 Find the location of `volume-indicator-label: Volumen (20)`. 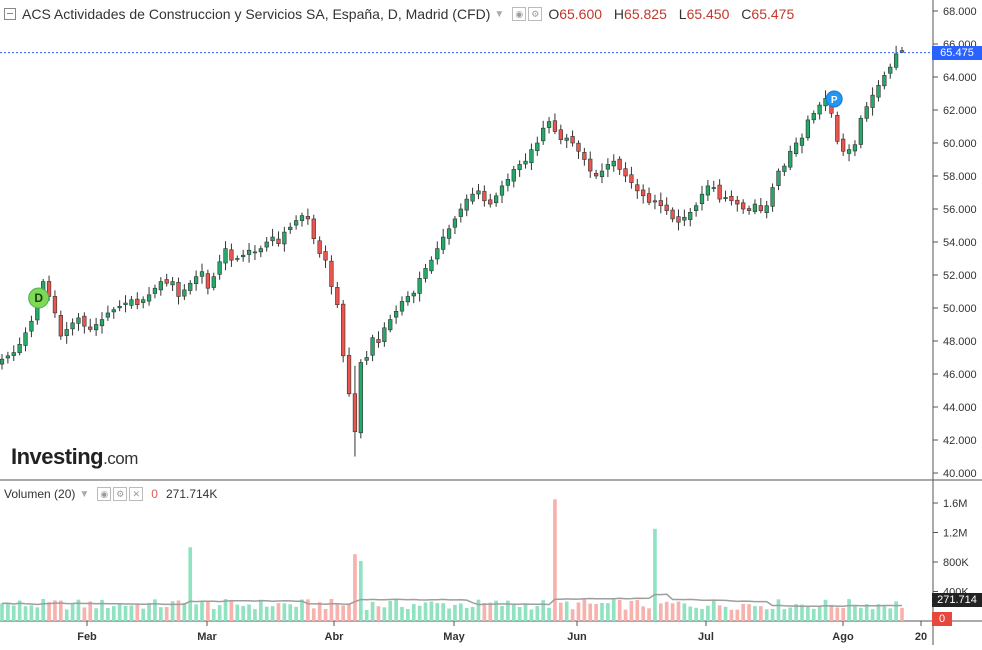

volume-indicator-label: Volumen (20) is located at coordinates (40, 494).